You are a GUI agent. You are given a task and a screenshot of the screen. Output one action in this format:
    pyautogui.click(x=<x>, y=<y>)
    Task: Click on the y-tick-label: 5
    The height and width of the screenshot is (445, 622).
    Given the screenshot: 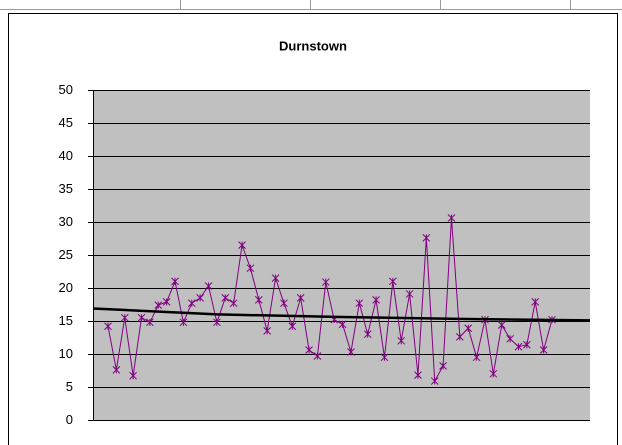 What is the action you would take?
    pyautogui.click(x=69, y=386)
    